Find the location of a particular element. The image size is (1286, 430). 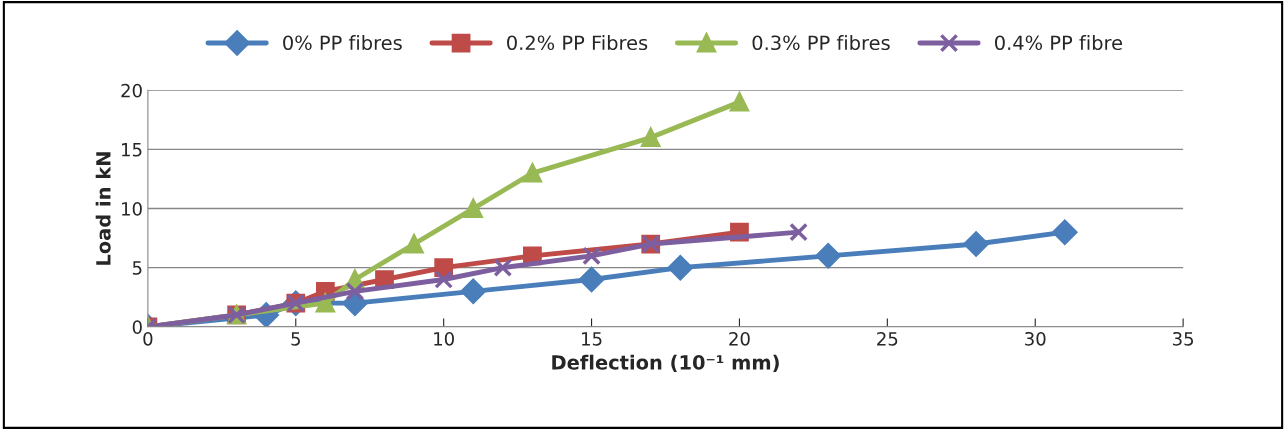

legend-label: 0.2% PP Fibres is located at coordinates (577, 43).